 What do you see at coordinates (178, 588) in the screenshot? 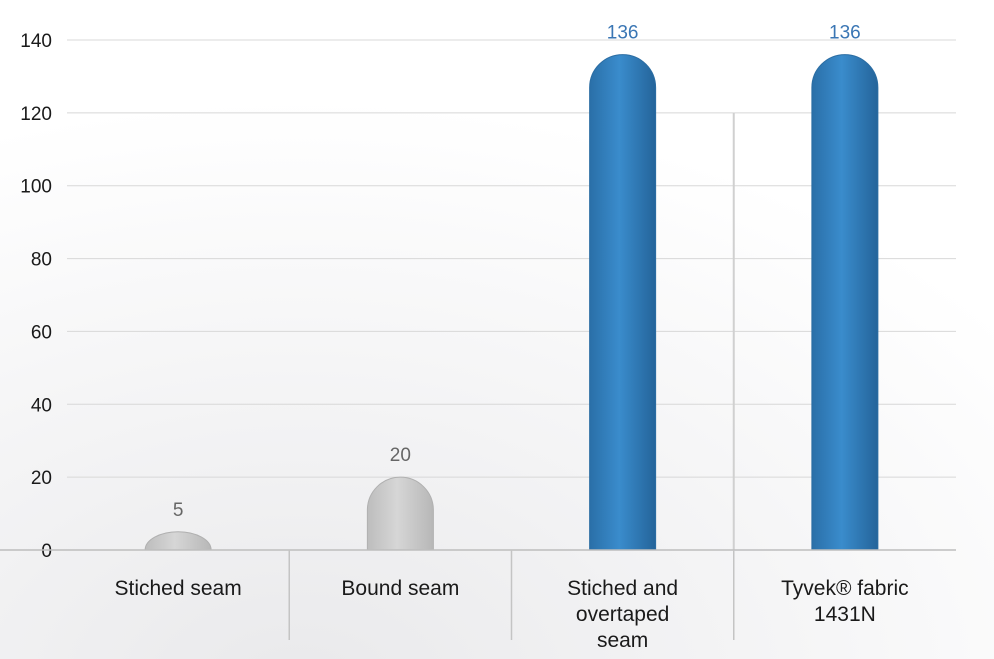
I see `x-category-label: Stiched seam` at bounding box center [178, 588].